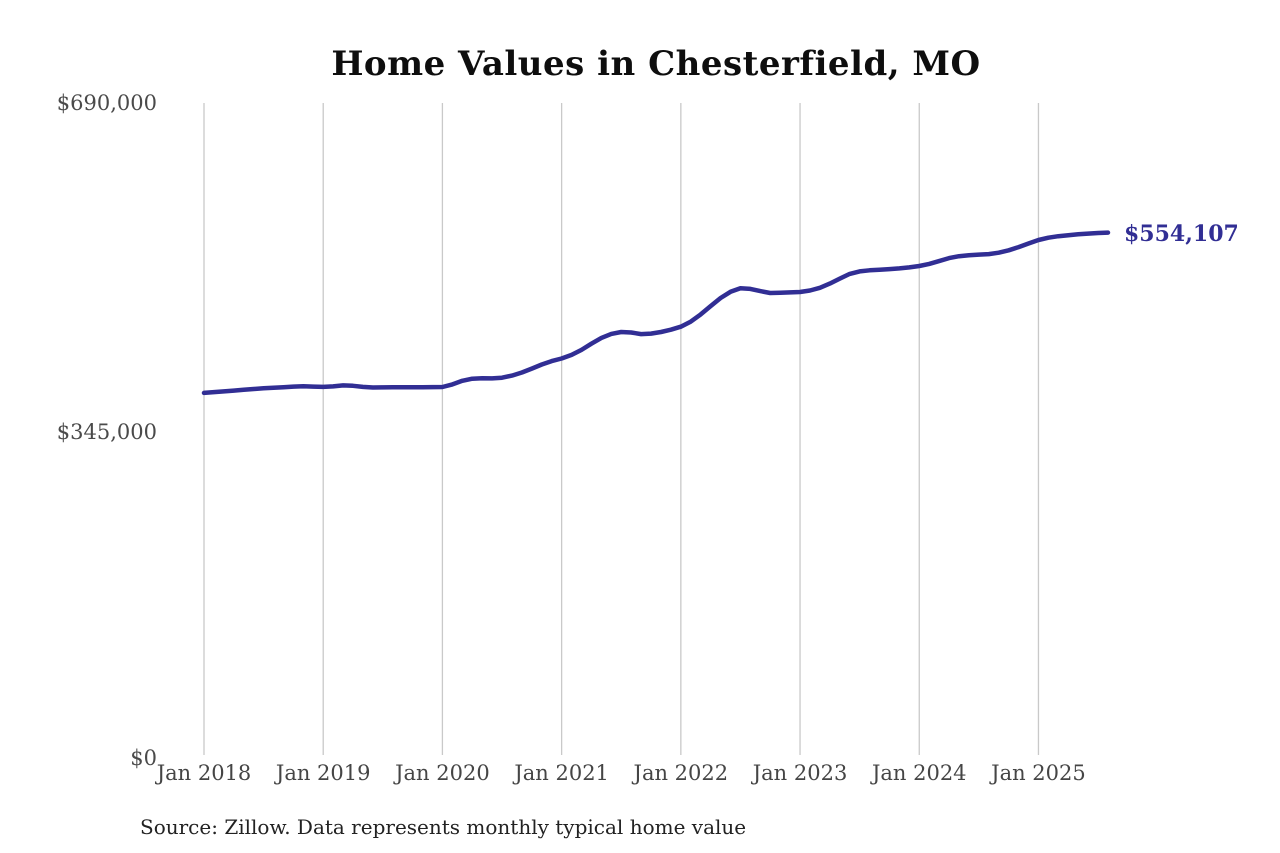 The height and width of the screenshot is (853, 1280). What do you see at coordinates (143, 758) in the screenshot?
I see `y-axis-tick-label: $0` at bounding box center [143, 758].